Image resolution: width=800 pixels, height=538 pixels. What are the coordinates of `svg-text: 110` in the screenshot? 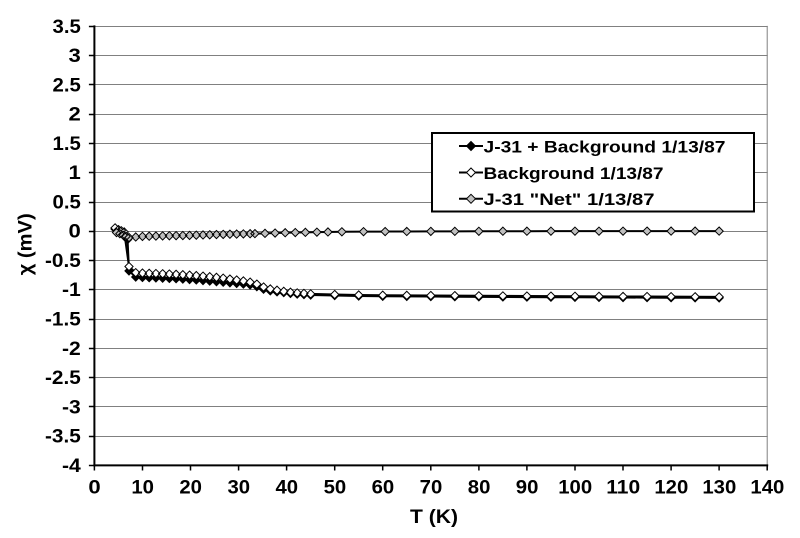 It's located at (623, 487).